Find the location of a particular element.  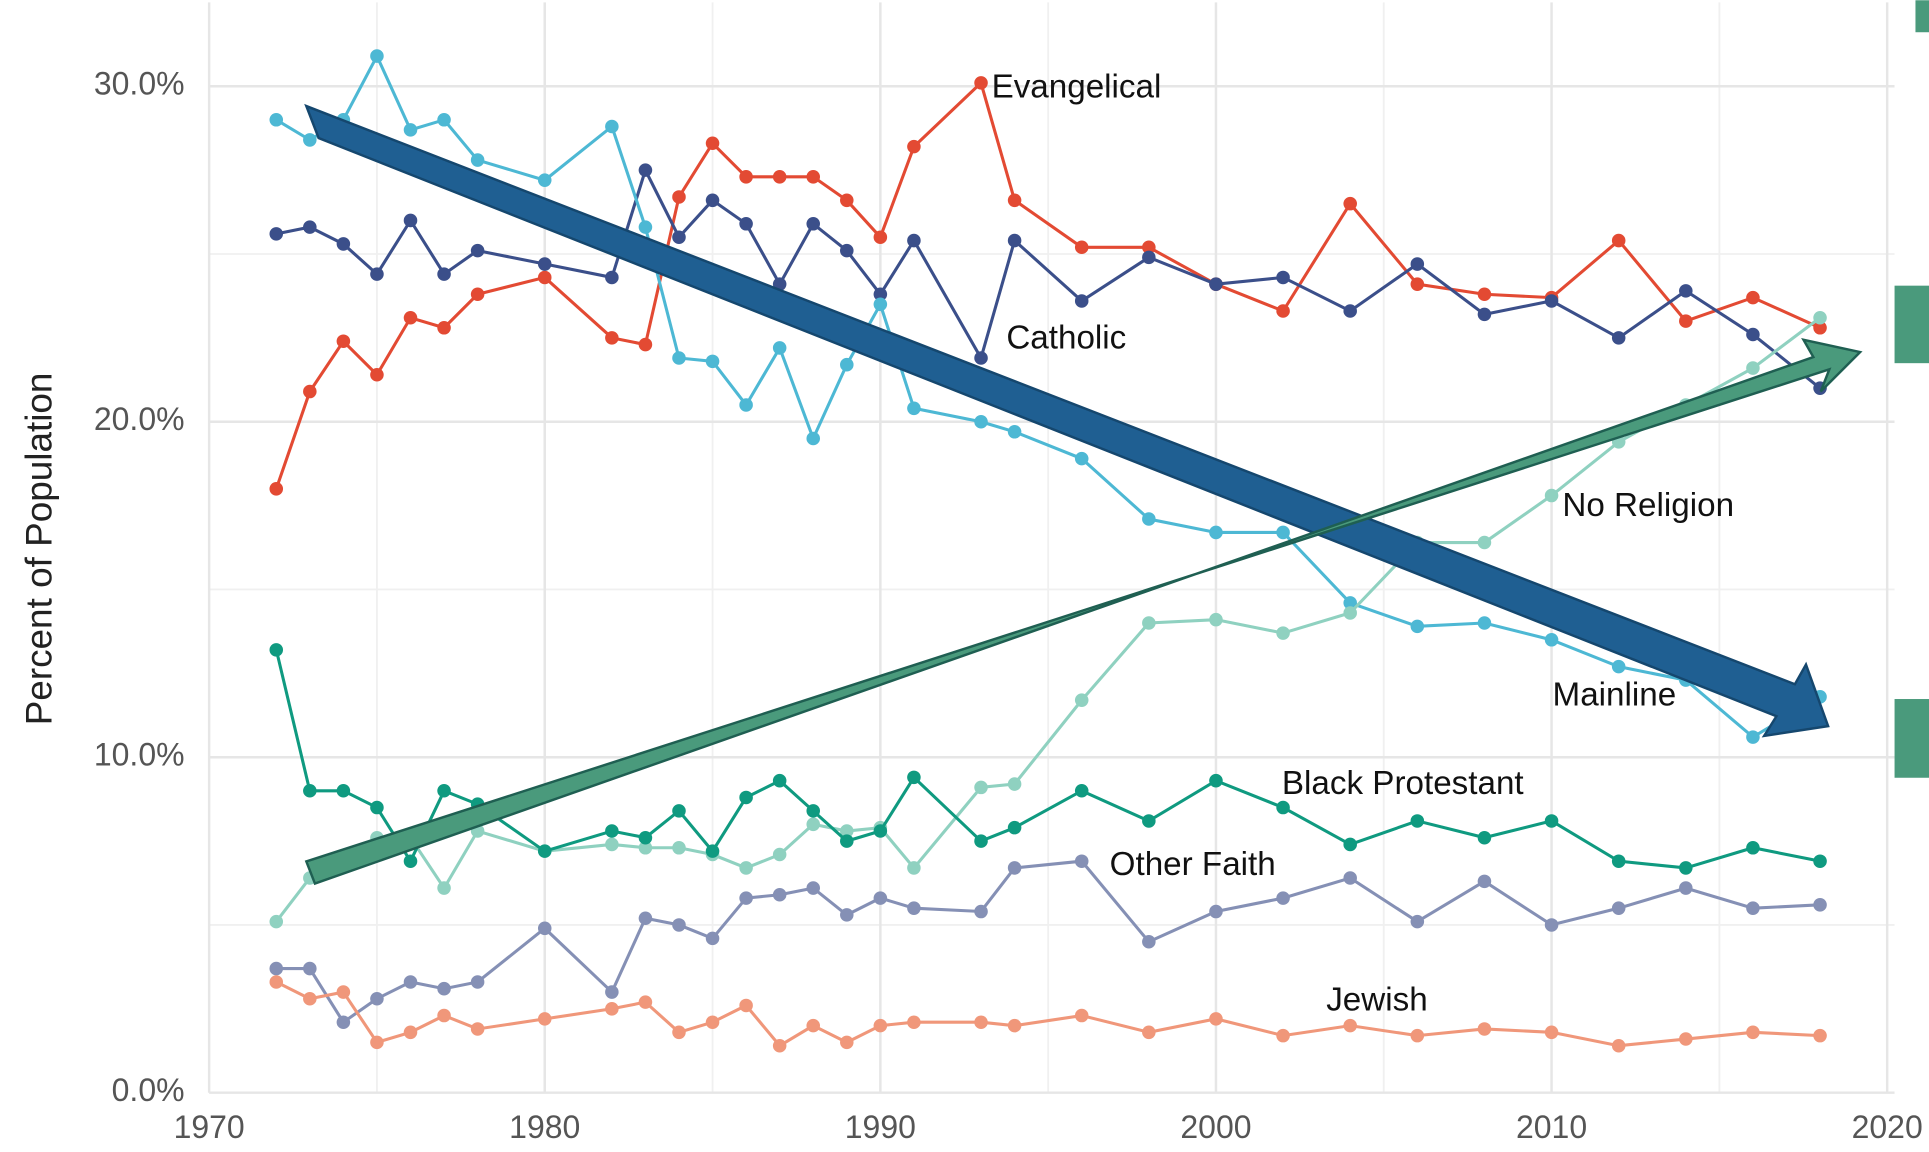

y-tick-label: 0.0% is located at coordinates (148, 1090).